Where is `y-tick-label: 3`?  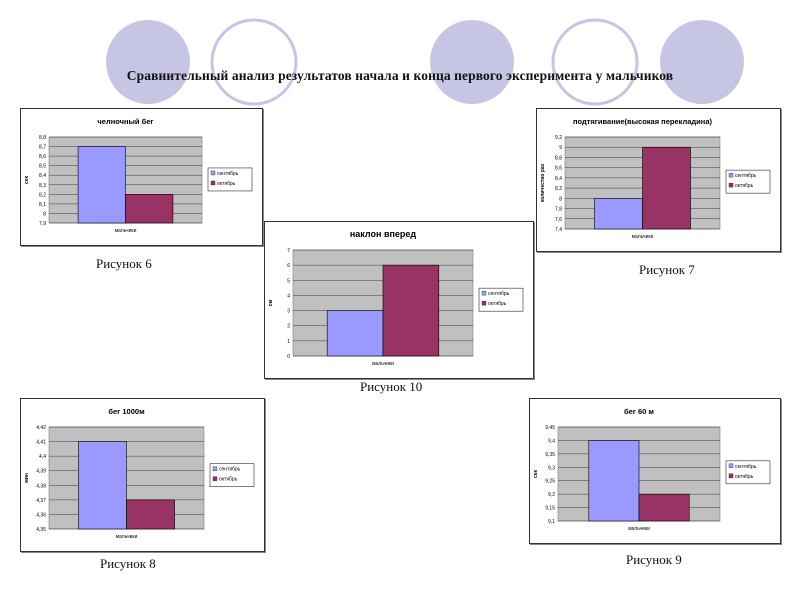
y-tick-label: 3 is located at coordinates (288, 312).